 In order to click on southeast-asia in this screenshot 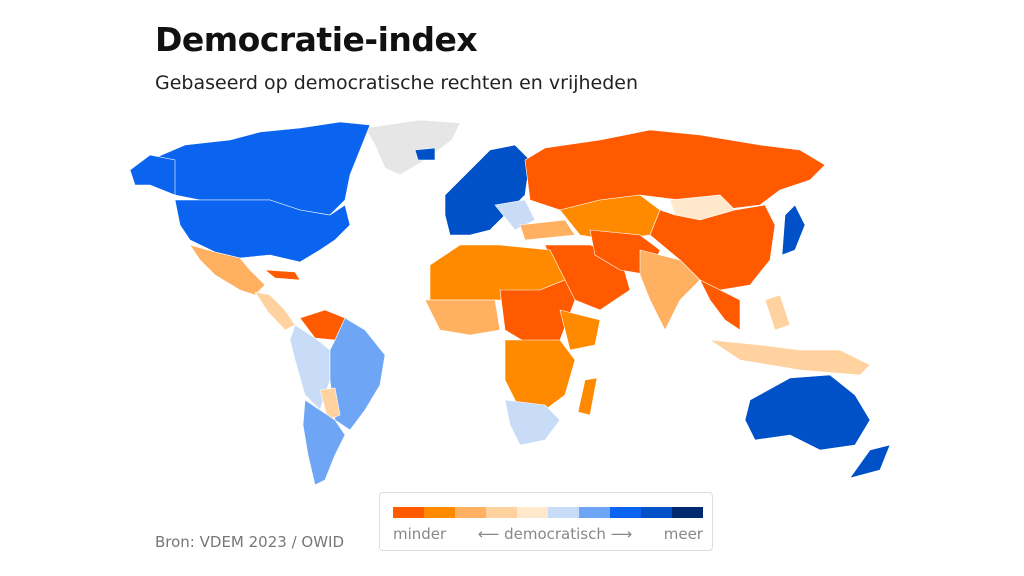, I will do `click(720, 305)`.